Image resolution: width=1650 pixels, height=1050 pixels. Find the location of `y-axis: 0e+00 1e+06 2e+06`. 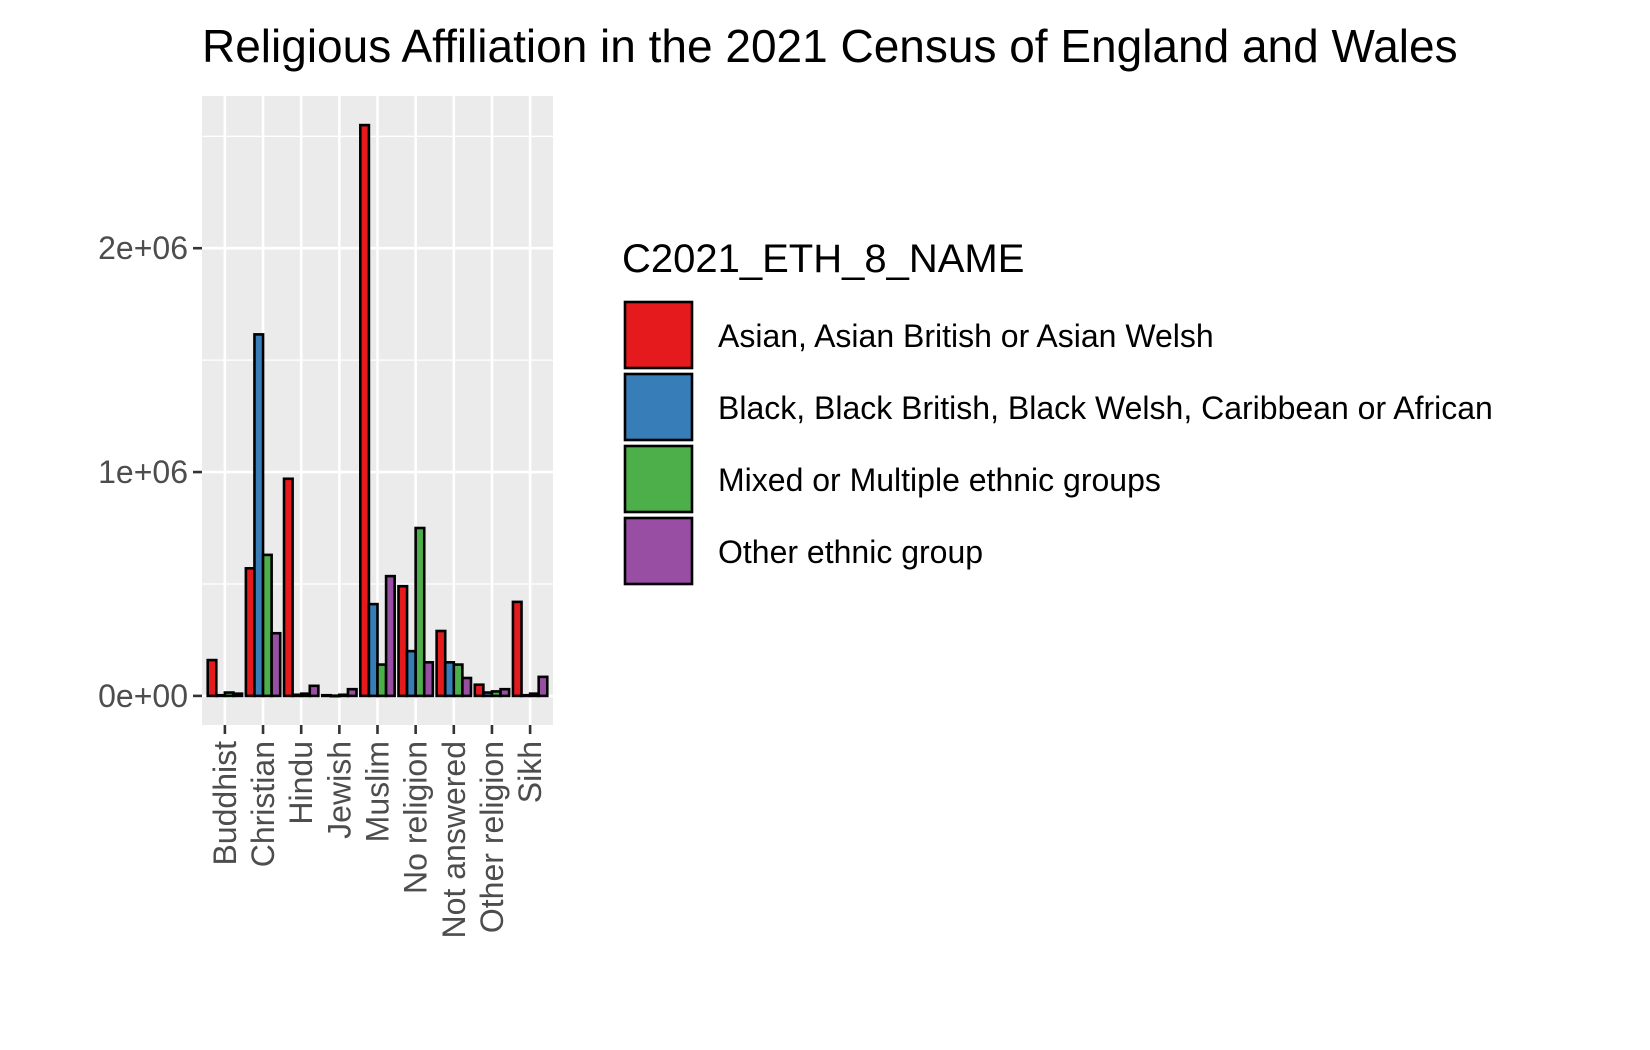

y-axis: 0e+00 1e+06 2e+06 is located at coordinates (150, 472).